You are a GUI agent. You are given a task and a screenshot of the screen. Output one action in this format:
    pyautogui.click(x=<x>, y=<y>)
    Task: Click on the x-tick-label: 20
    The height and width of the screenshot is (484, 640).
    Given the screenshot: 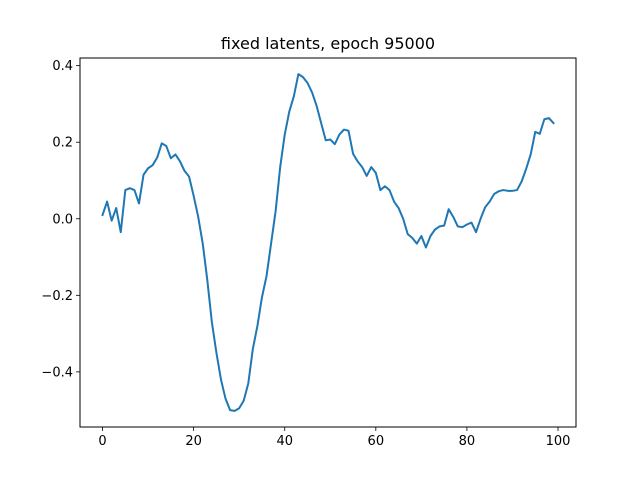 What is the action you would take?
    pyautogui.click(x=193, y=441)
    